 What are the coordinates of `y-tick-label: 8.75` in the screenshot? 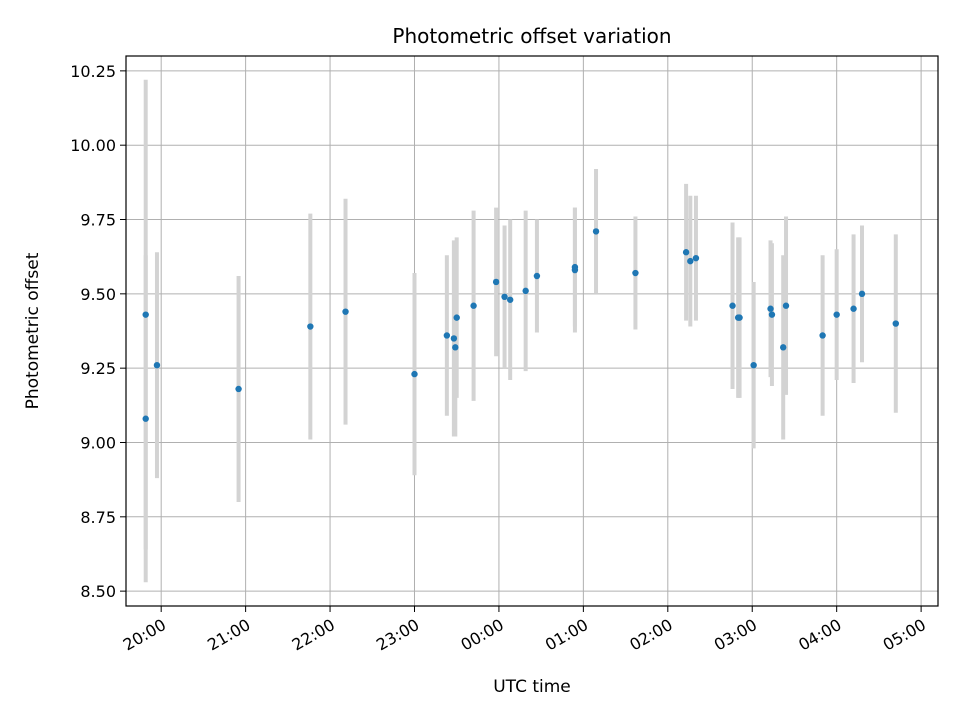 It's located at (98, 517).